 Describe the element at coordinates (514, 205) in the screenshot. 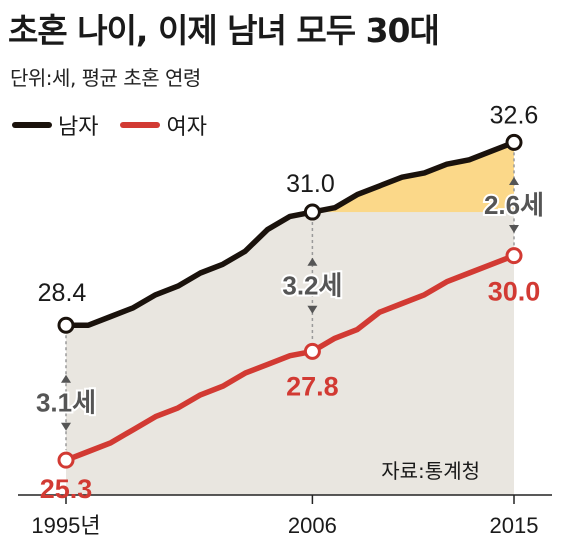

I see `gap-label: 2.6세` at that location.